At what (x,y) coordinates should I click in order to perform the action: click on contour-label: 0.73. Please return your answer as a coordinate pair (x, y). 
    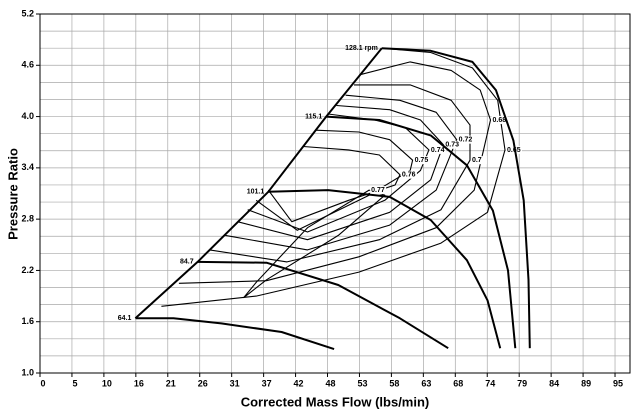
    Looking at the image, I should click on (452, 145).